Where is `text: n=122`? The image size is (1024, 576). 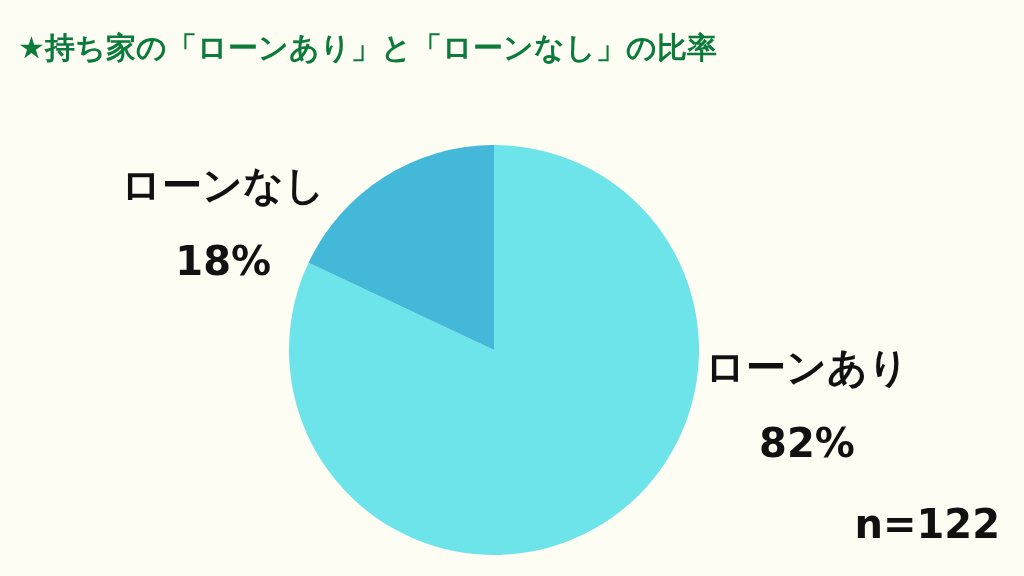
text: n=122 is located at coordinates (927, 524).